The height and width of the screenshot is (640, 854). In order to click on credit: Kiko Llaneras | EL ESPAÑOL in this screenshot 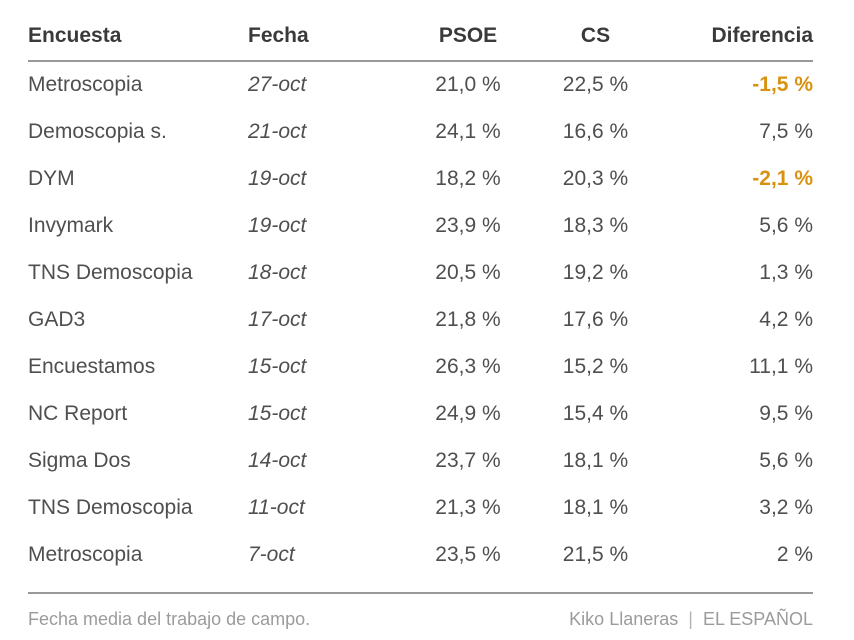, I will do `click(691, 619)`.